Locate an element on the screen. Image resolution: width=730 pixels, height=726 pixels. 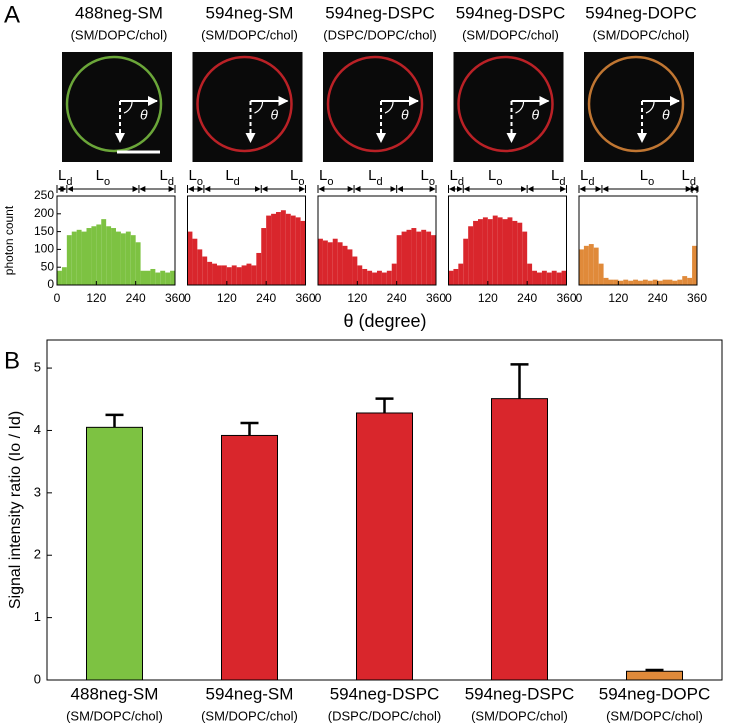
y-tick-label: 100 is located at coordinates (44, 249).